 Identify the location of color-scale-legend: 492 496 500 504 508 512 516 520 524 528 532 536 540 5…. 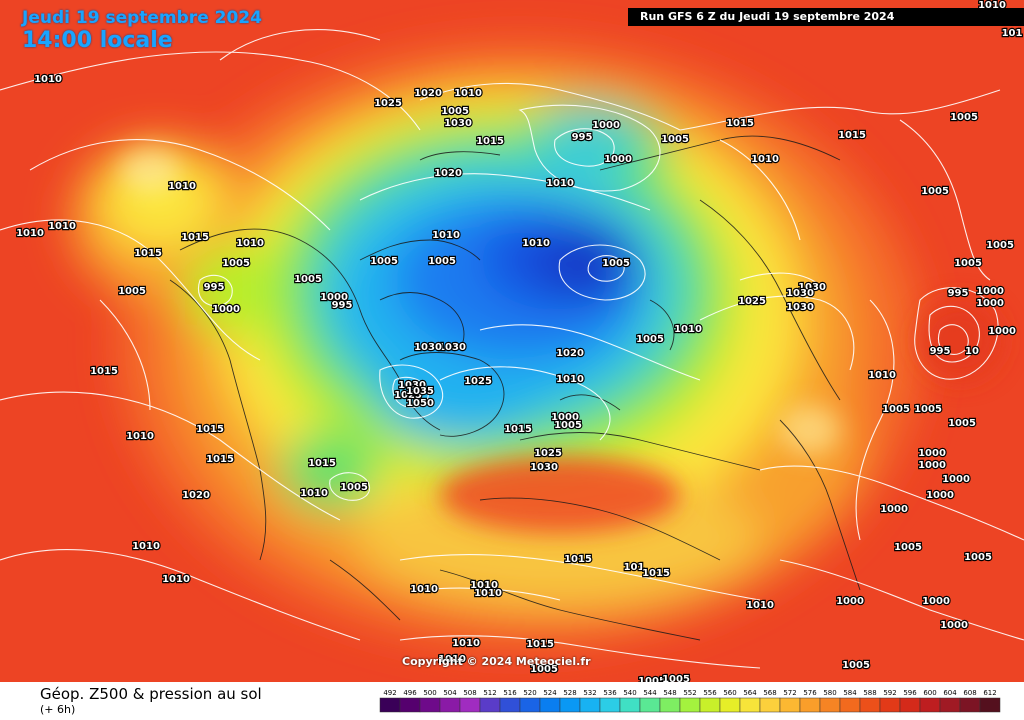
(690, 701).